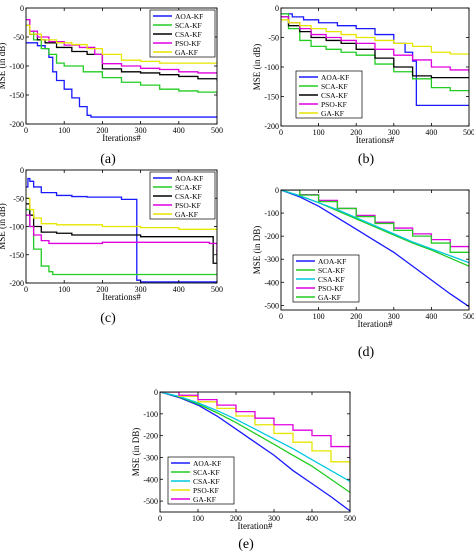 The height and width of the screenshot is (559, 474). What do you see at coordinates (108, 159) in the screenshot?
I see `panel-caption: (a)` at bounding box center [108, 159].